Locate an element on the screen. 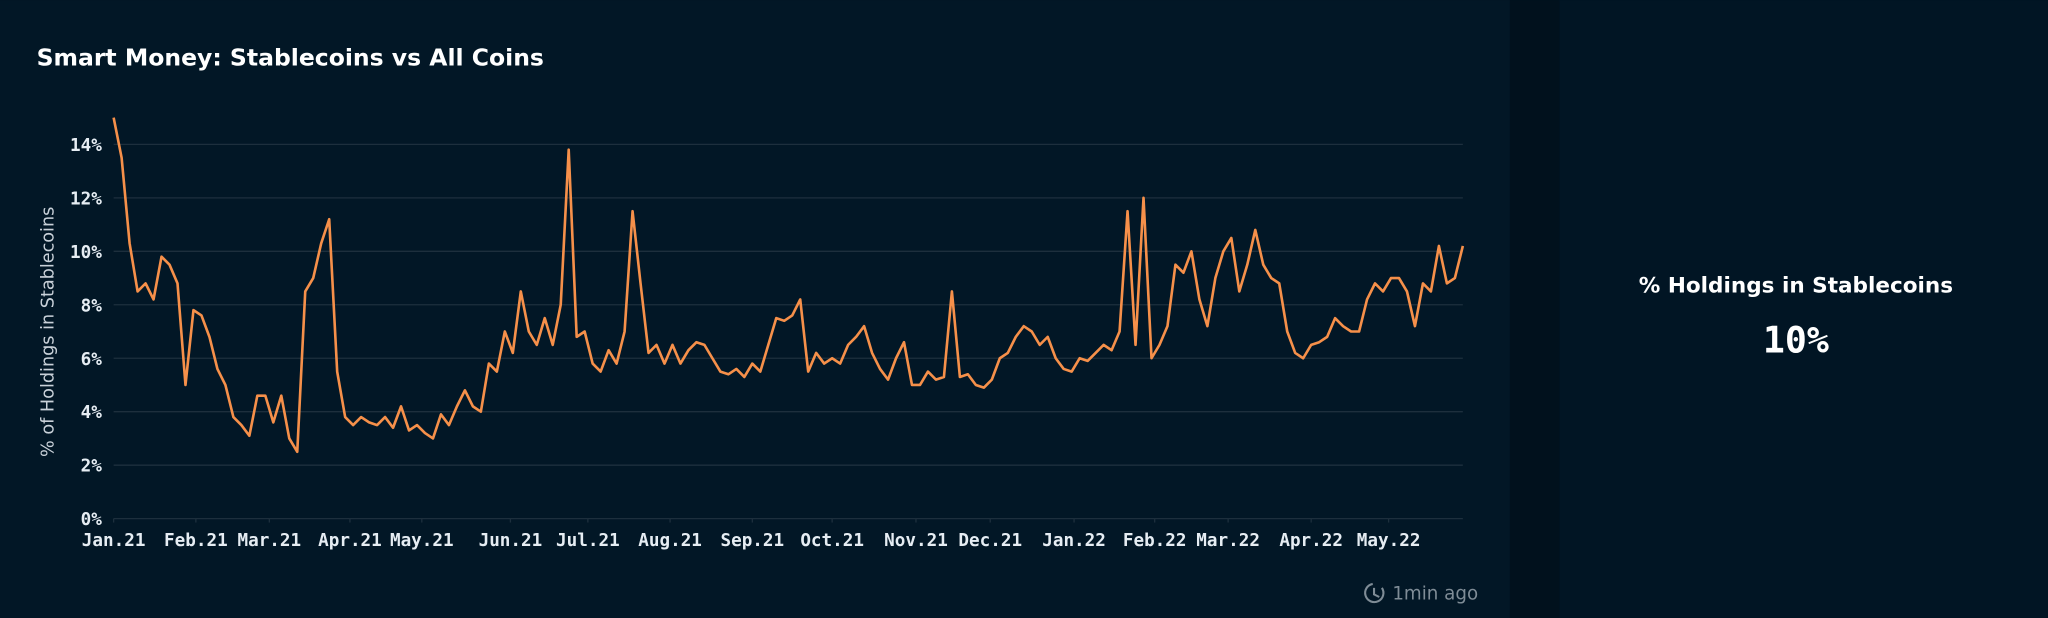  gutter is located at coordinates (1534, 309).